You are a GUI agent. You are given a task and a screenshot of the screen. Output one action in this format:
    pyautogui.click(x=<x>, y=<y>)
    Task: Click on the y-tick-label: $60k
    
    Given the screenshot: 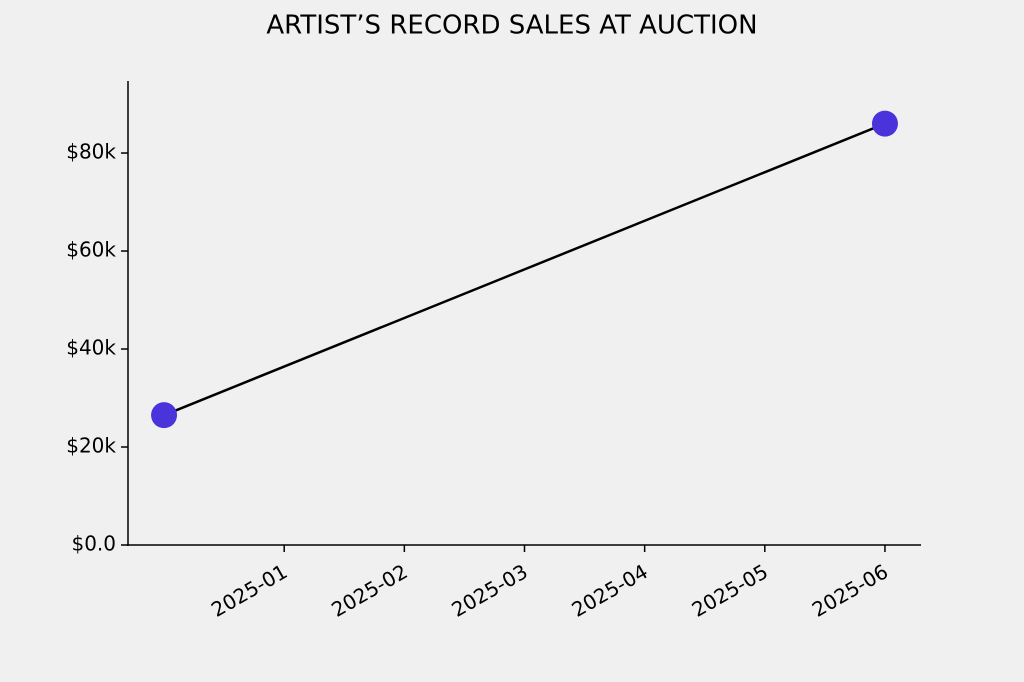 What is the action you would take?
    pyautogui.click(x=91, y=250)
    